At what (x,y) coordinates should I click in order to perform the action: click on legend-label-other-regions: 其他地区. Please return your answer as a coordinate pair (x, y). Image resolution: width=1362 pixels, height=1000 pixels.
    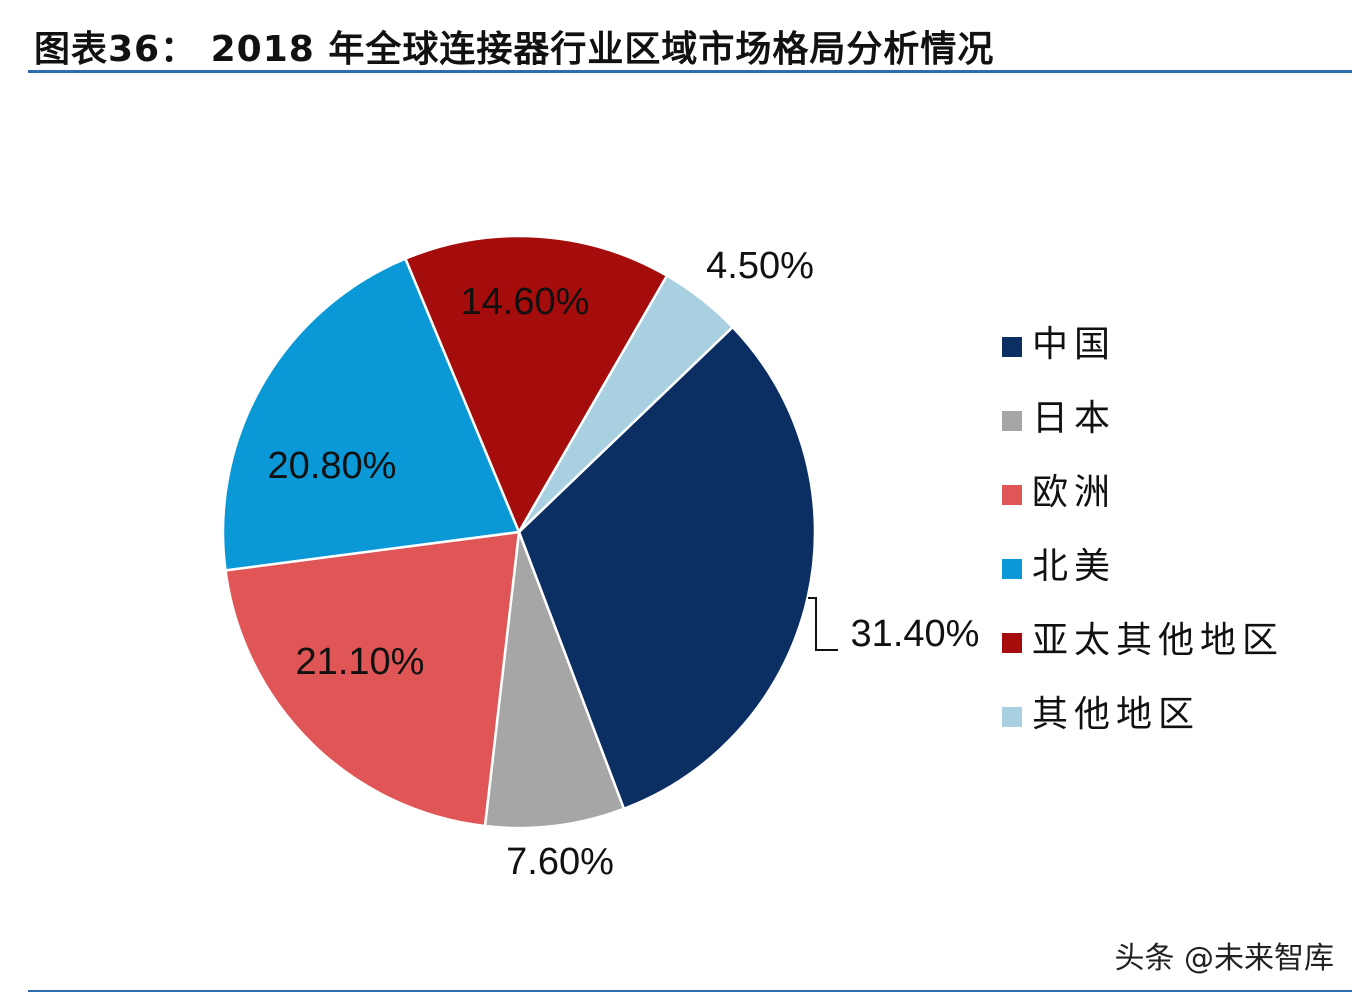
    Looking at the image, I should click on (1116, 714).